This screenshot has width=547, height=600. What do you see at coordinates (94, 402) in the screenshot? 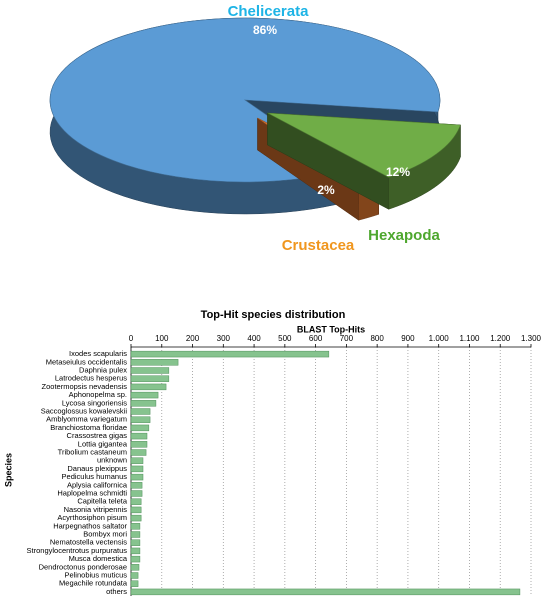
I see `y-tick-label: Lycosa singoriensis` at bounding box center [94, 402].